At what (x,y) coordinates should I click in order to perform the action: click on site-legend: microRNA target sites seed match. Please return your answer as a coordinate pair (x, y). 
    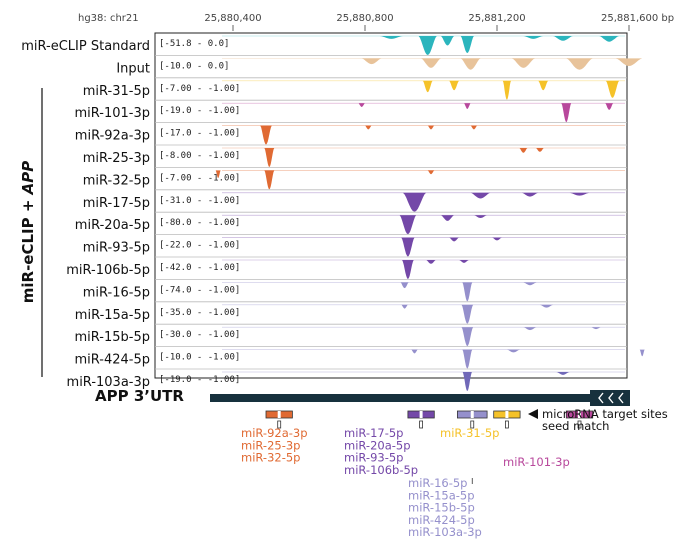
    Looking at the image, I should click on (598, 420).